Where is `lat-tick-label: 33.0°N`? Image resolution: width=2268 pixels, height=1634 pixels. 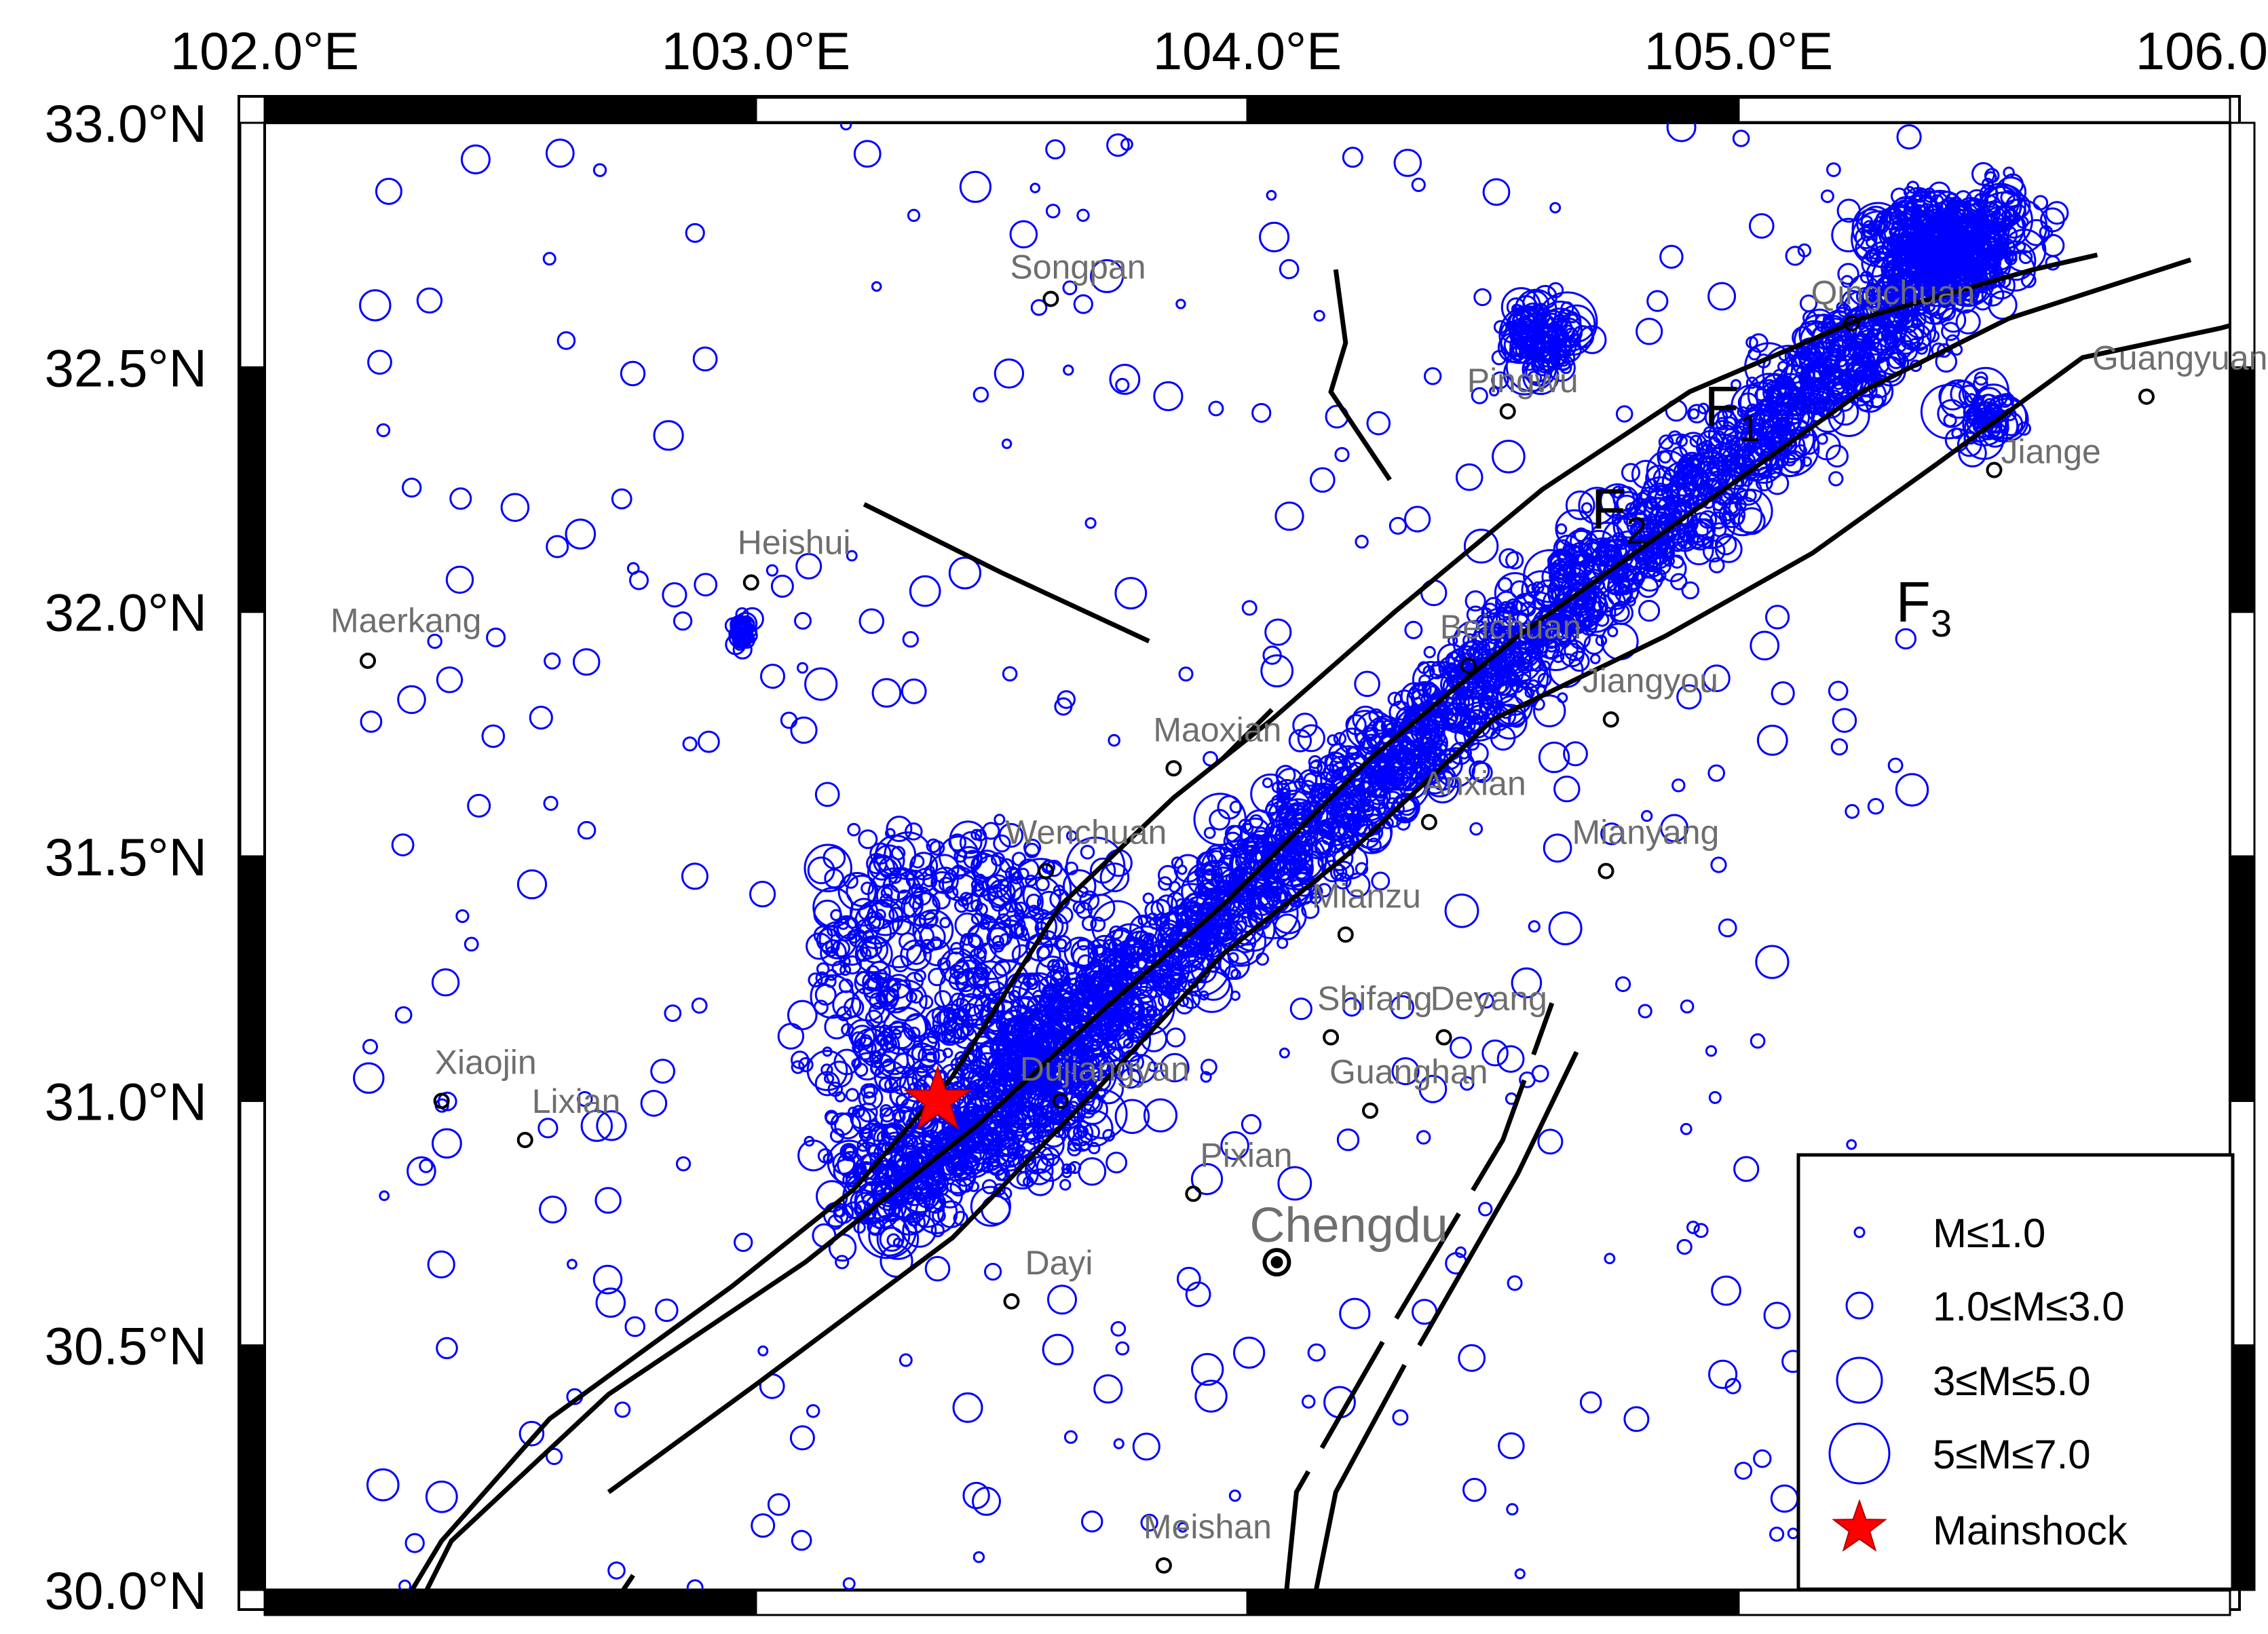 lat-tick-label: 33.0°N is located at coordinates (126, 123).